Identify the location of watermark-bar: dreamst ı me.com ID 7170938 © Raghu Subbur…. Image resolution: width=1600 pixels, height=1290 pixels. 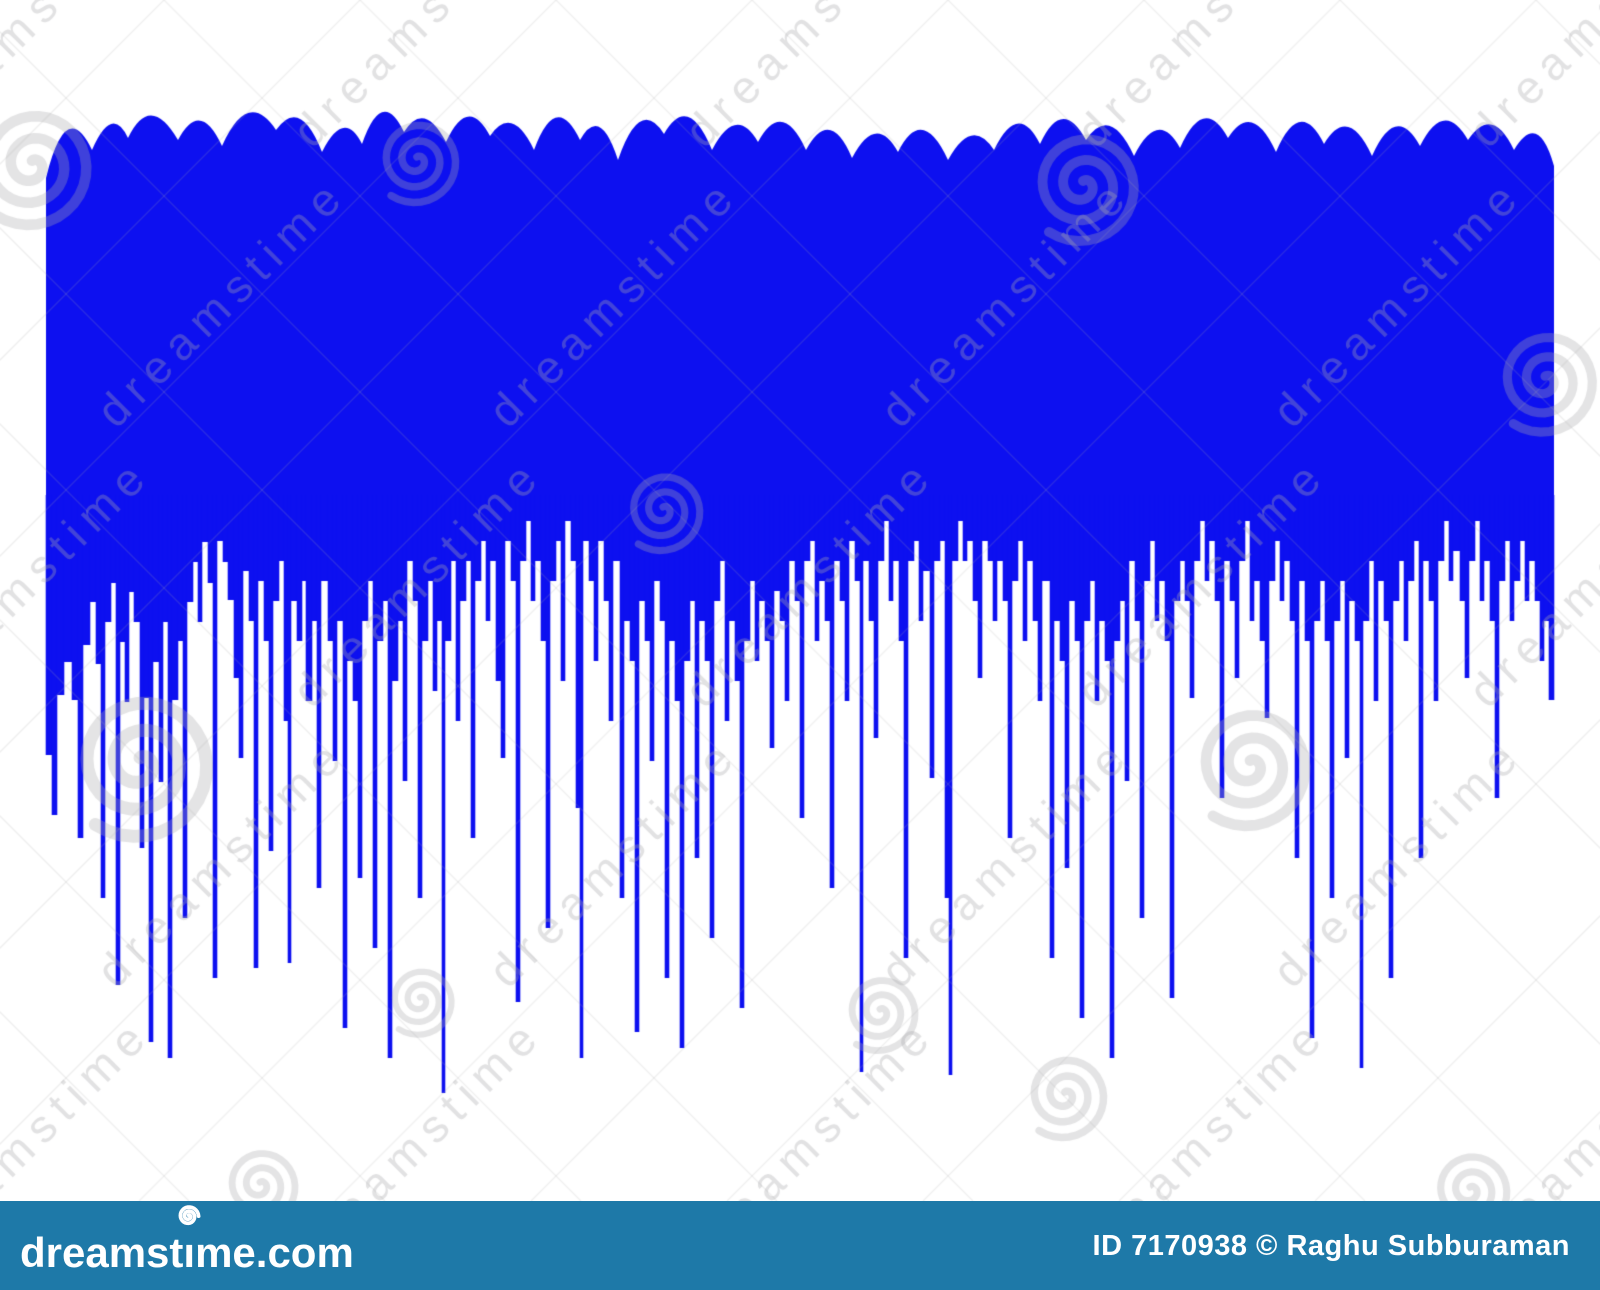
(800, 1245).